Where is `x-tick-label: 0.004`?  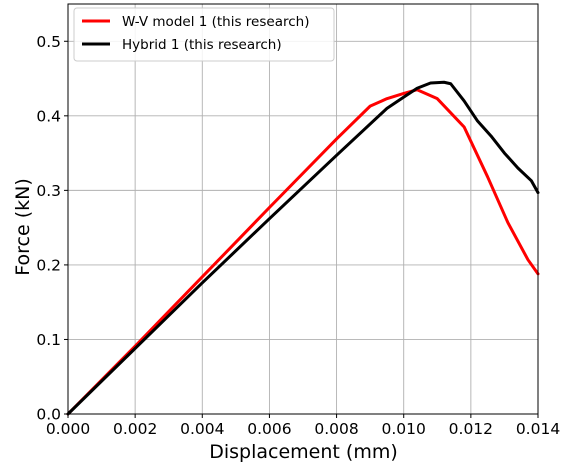 x-tick-label: 0.004 is located at coordinates (202, 429).